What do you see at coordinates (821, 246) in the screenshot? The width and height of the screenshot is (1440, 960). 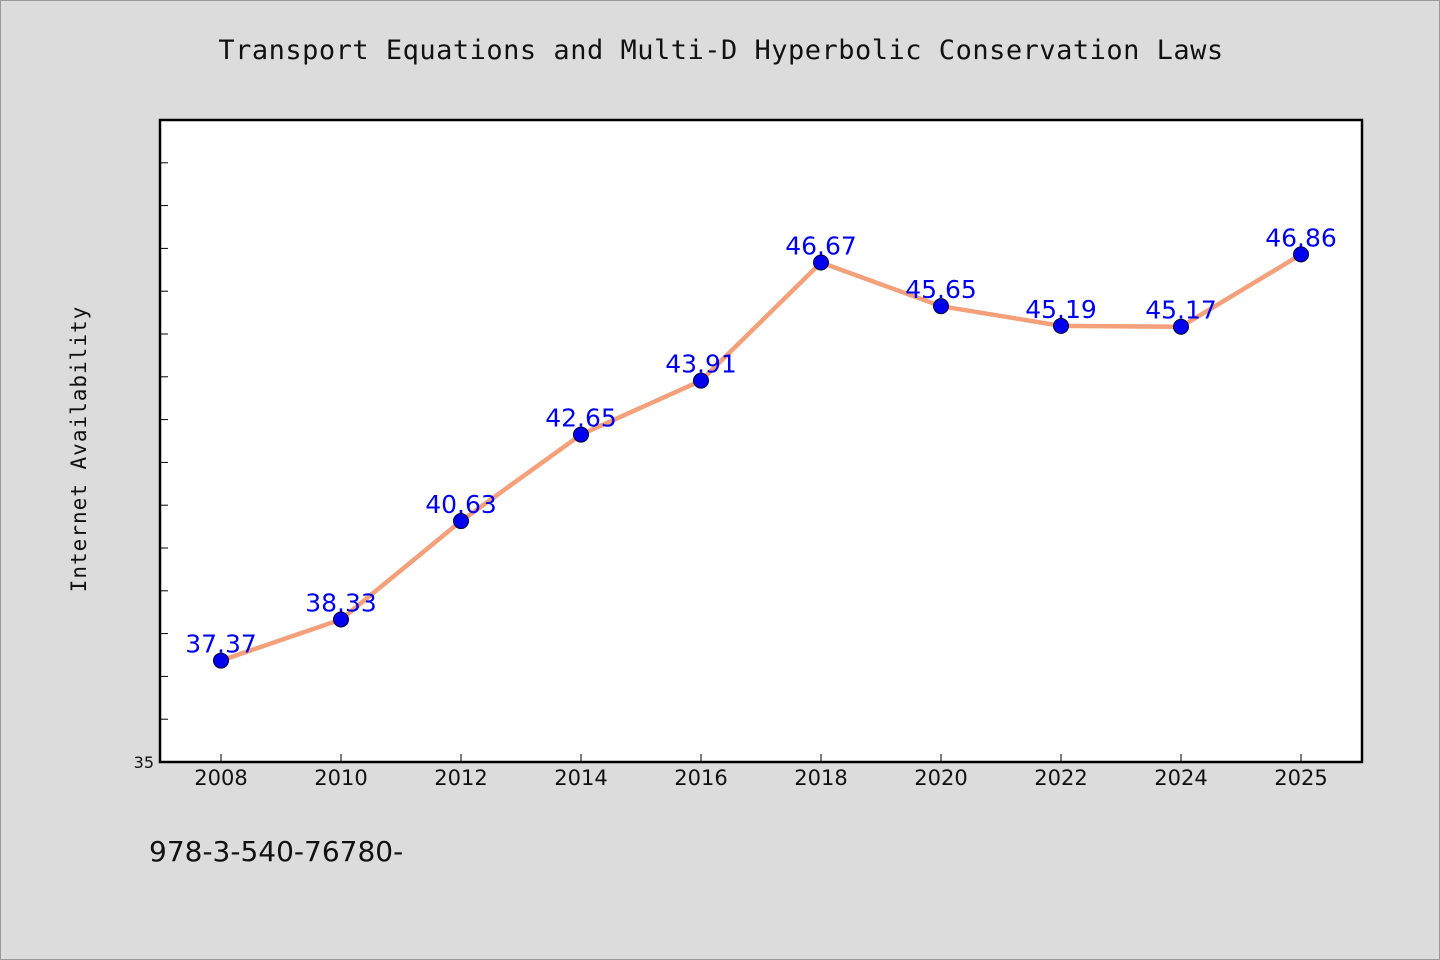 I see `data-label: 46.67` at bounding box center [821, 246].